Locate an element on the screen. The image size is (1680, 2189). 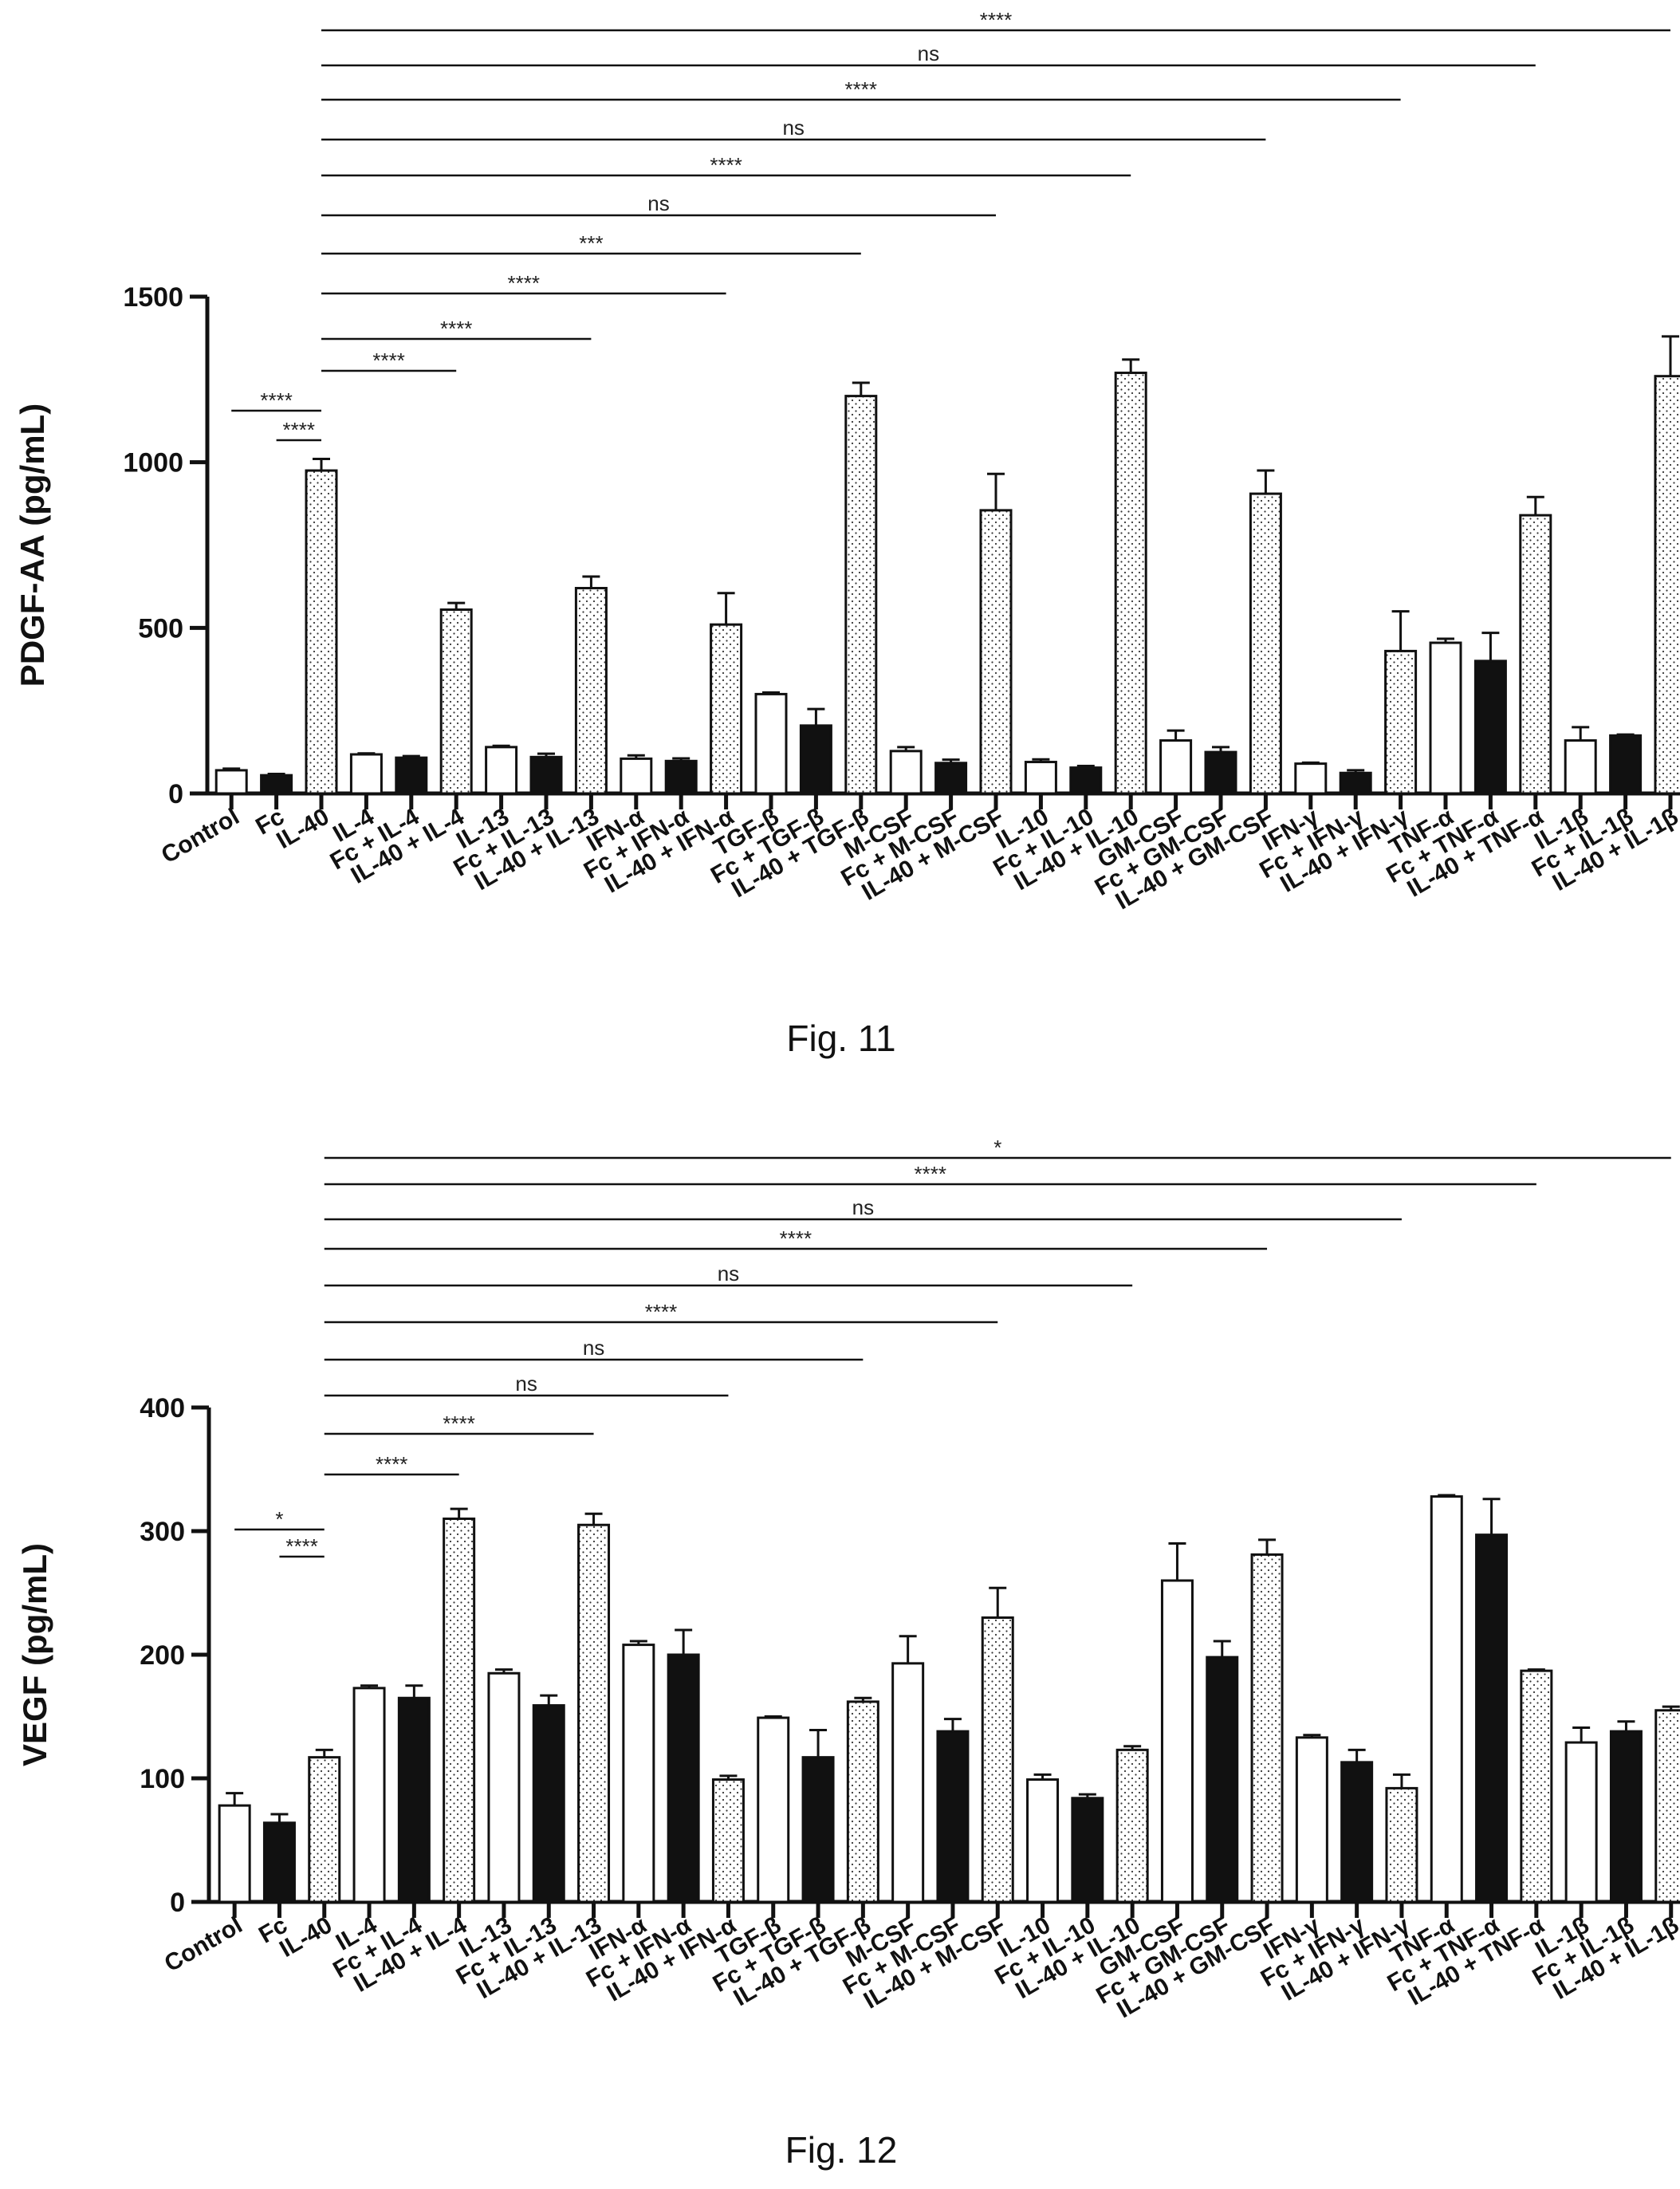
y-tick-label: 300 is located at coordinates (162, 1532).